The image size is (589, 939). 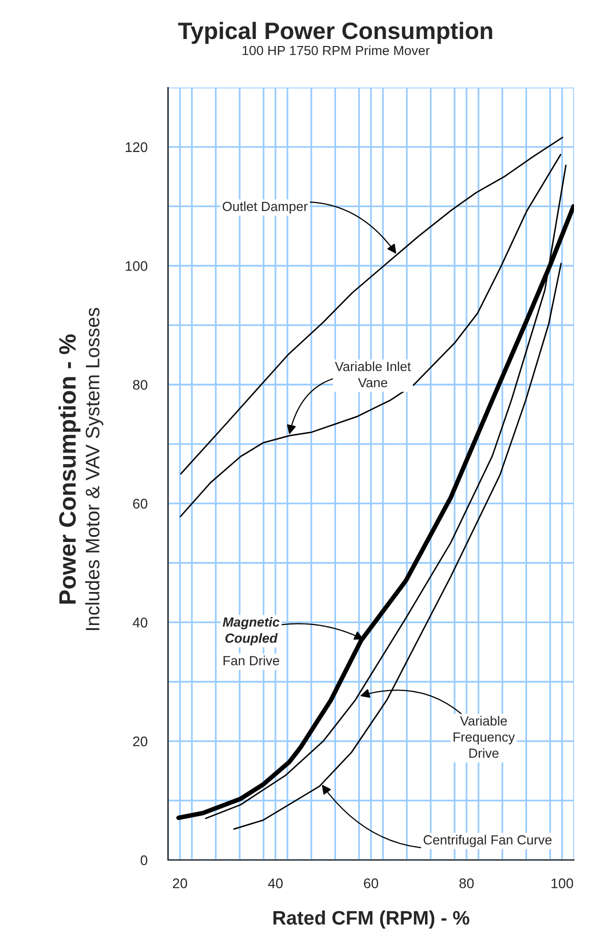 I want to click on y-tick-label: 100, so click(x=137, y=266).